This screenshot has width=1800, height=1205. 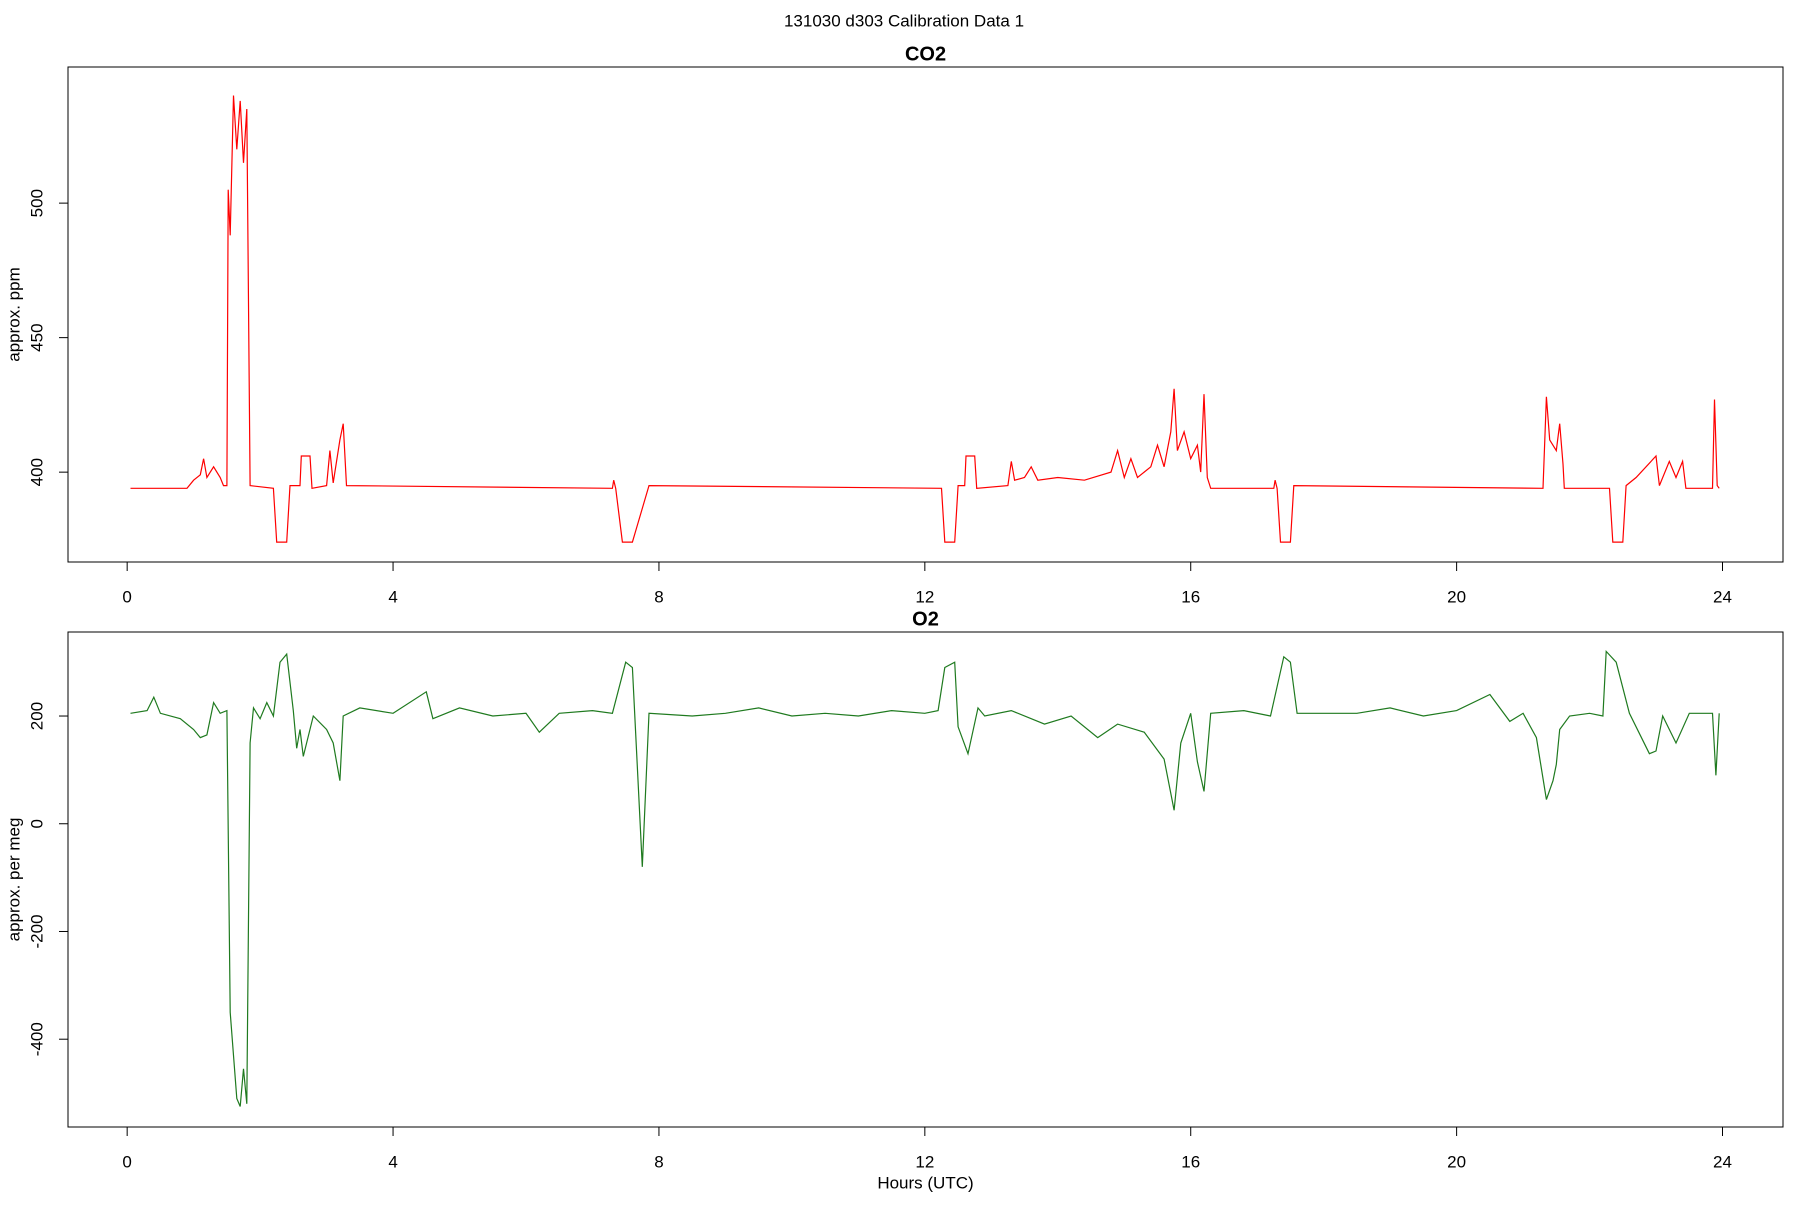 What do you see at coordinates (36, 823) in the screenshot?
I see `y-tick-label: 0` at bounding box center [36, 823].